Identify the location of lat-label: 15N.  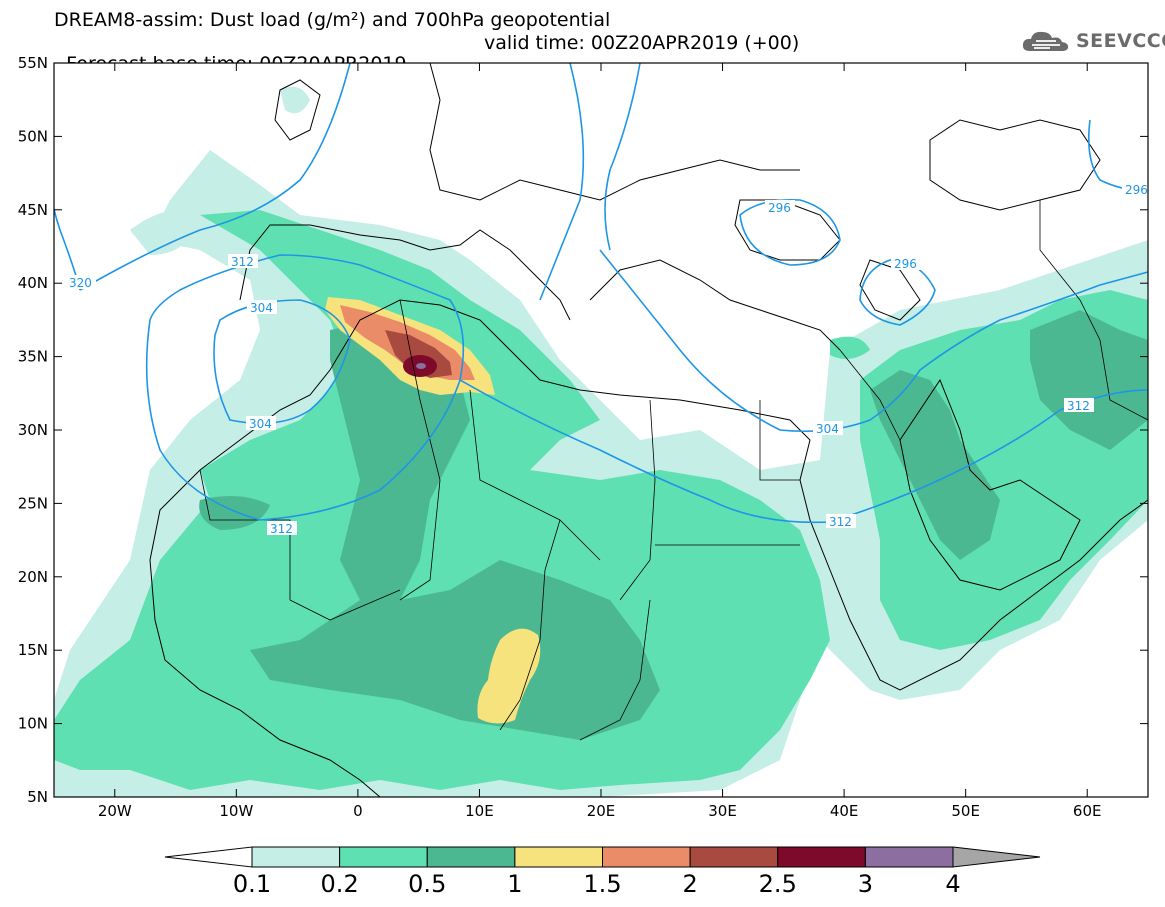
(33, 650).